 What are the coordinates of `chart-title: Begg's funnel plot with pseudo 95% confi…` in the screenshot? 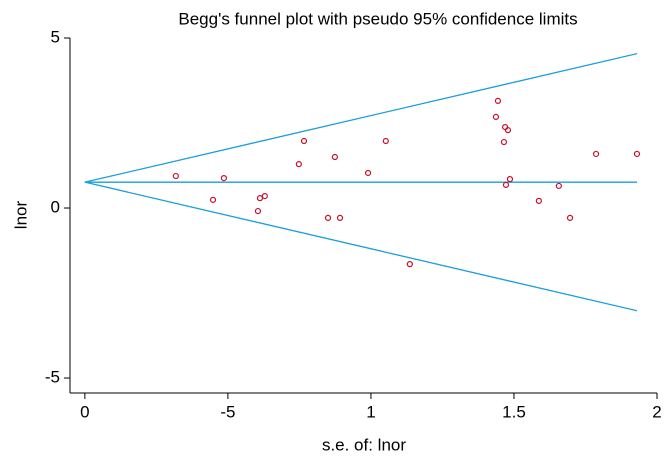 It's located at (377, 18).